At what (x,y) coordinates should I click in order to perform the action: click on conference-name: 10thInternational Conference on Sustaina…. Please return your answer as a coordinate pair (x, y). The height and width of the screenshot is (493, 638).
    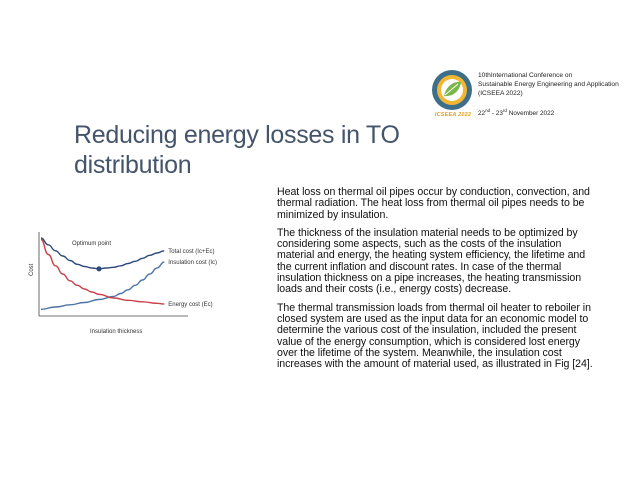
    Looking at the image, I should click on (558, 84).